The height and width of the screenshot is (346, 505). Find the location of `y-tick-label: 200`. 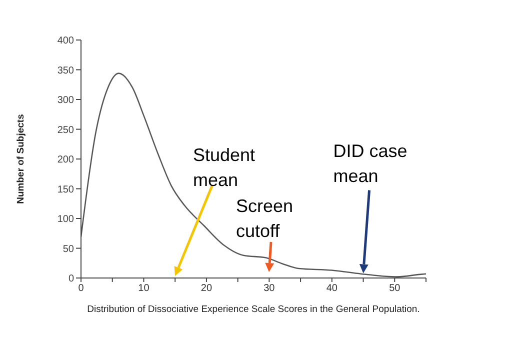

y-tick-label: 200 is located at coordinates (65, 160).